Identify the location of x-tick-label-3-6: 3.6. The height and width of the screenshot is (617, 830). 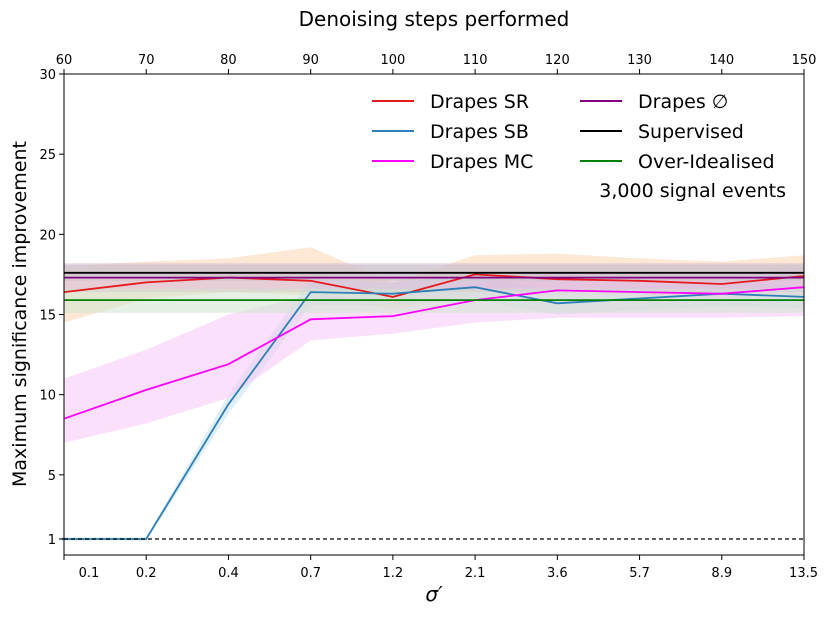
(557, 573).